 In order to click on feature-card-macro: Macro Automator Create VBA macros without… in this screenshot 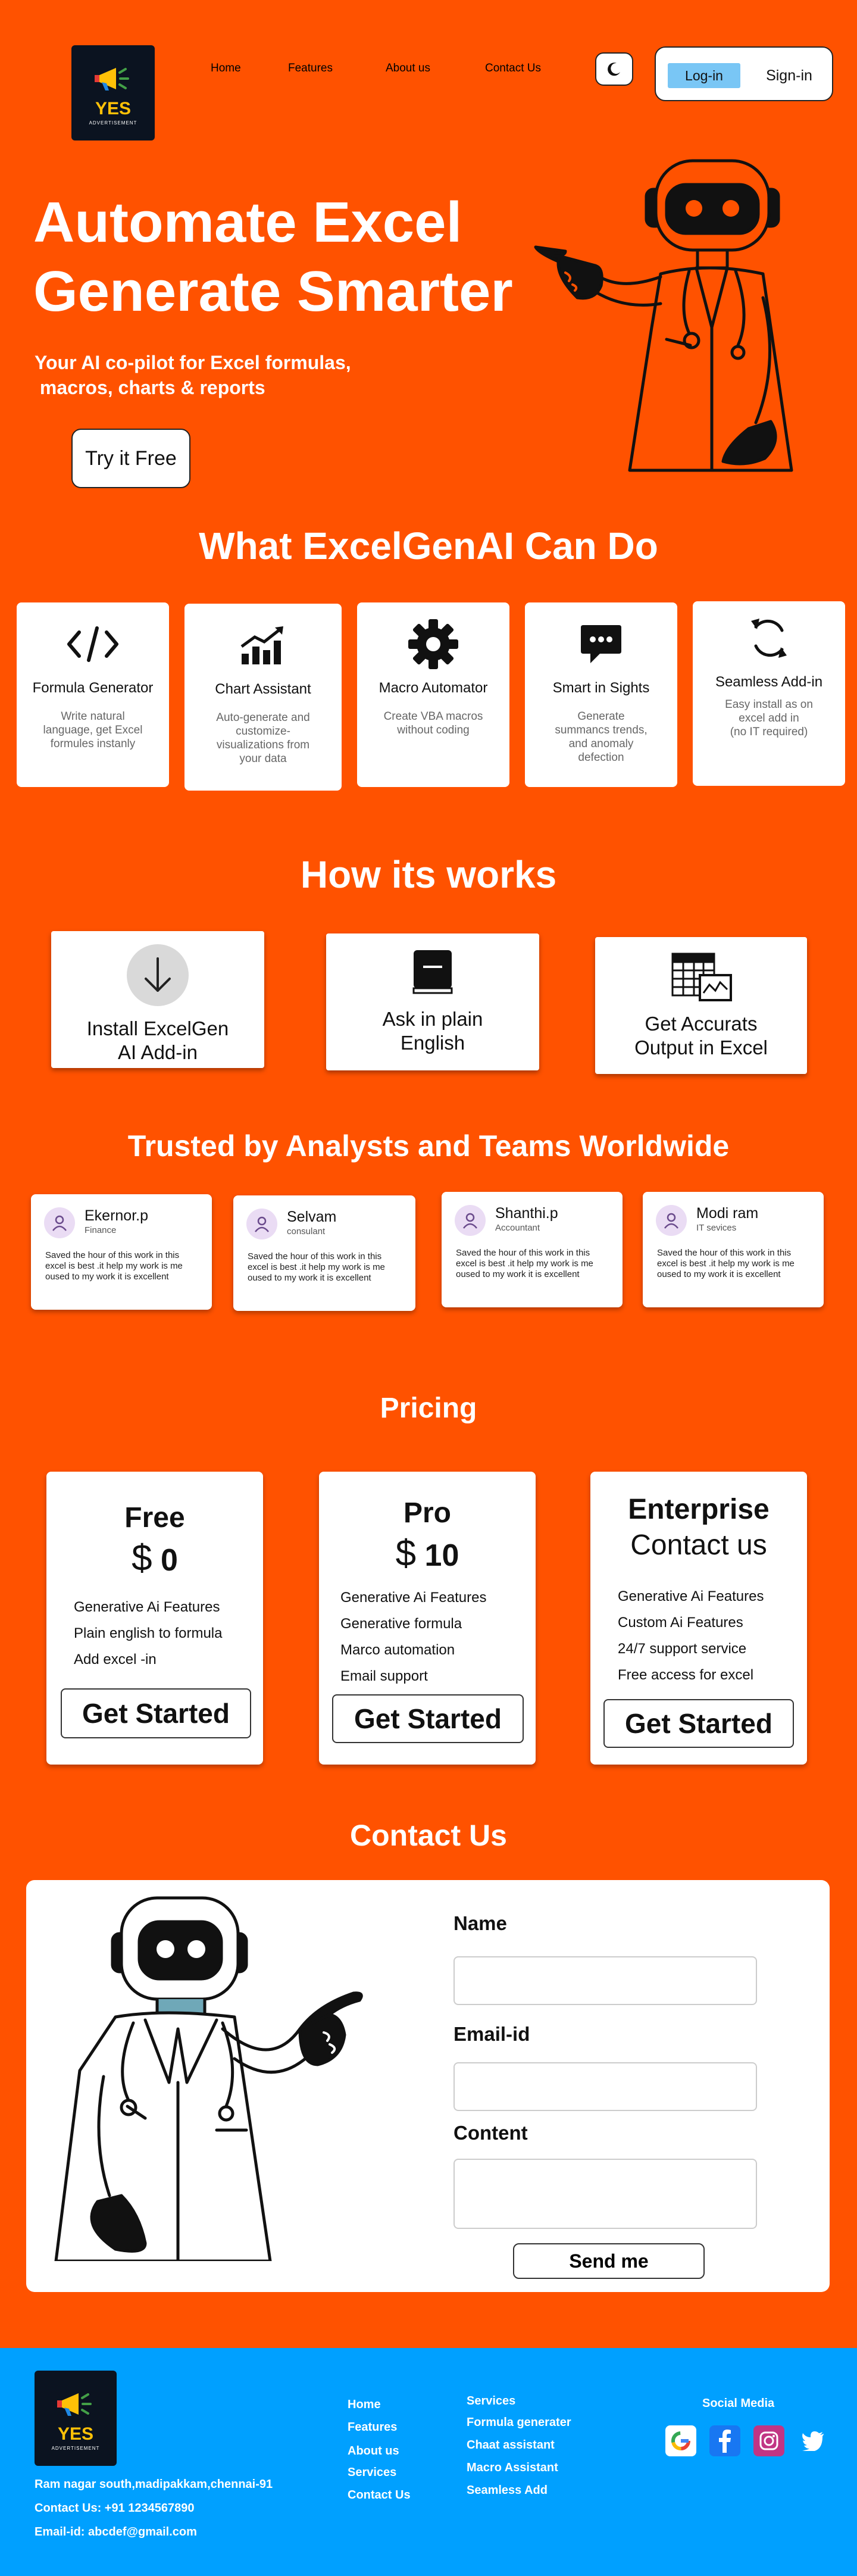, I will do `click(433, 694)`.